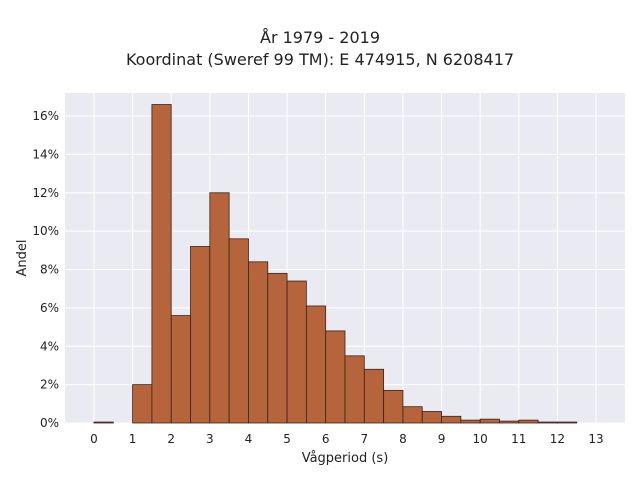 This screenshot has width=640, height=480. Describe the element at coordinates (210, 439) in the screenshot. I see `x-tick-label: 3` at that location.